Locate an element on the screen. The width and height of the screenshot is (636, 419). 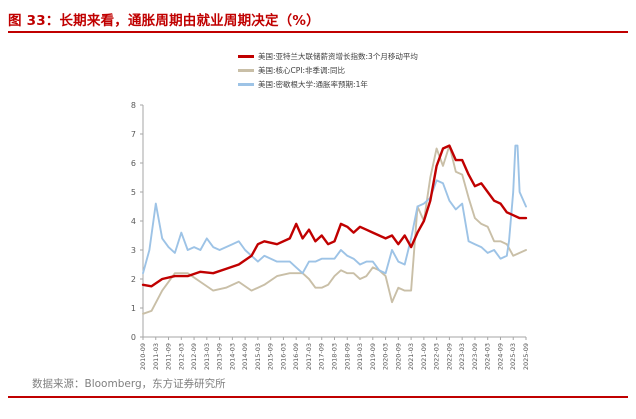
y-tick-label: 7 is located at coordinates (133, 134).